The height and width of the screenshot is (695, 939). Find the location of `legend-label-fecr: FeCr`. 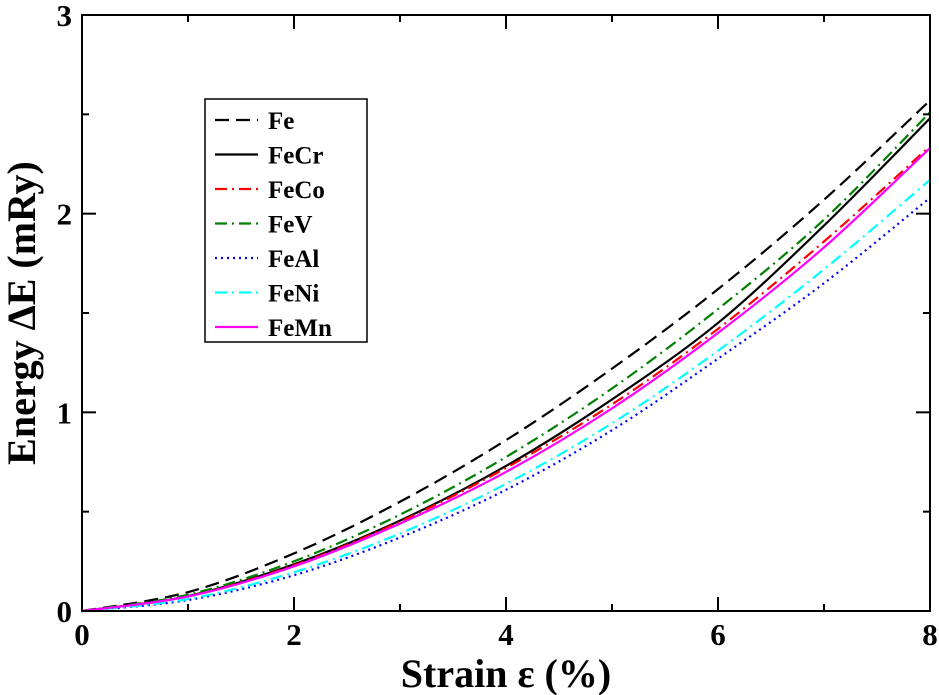

legend-label-fecr: FeCr is located at coordinates (296, 156).